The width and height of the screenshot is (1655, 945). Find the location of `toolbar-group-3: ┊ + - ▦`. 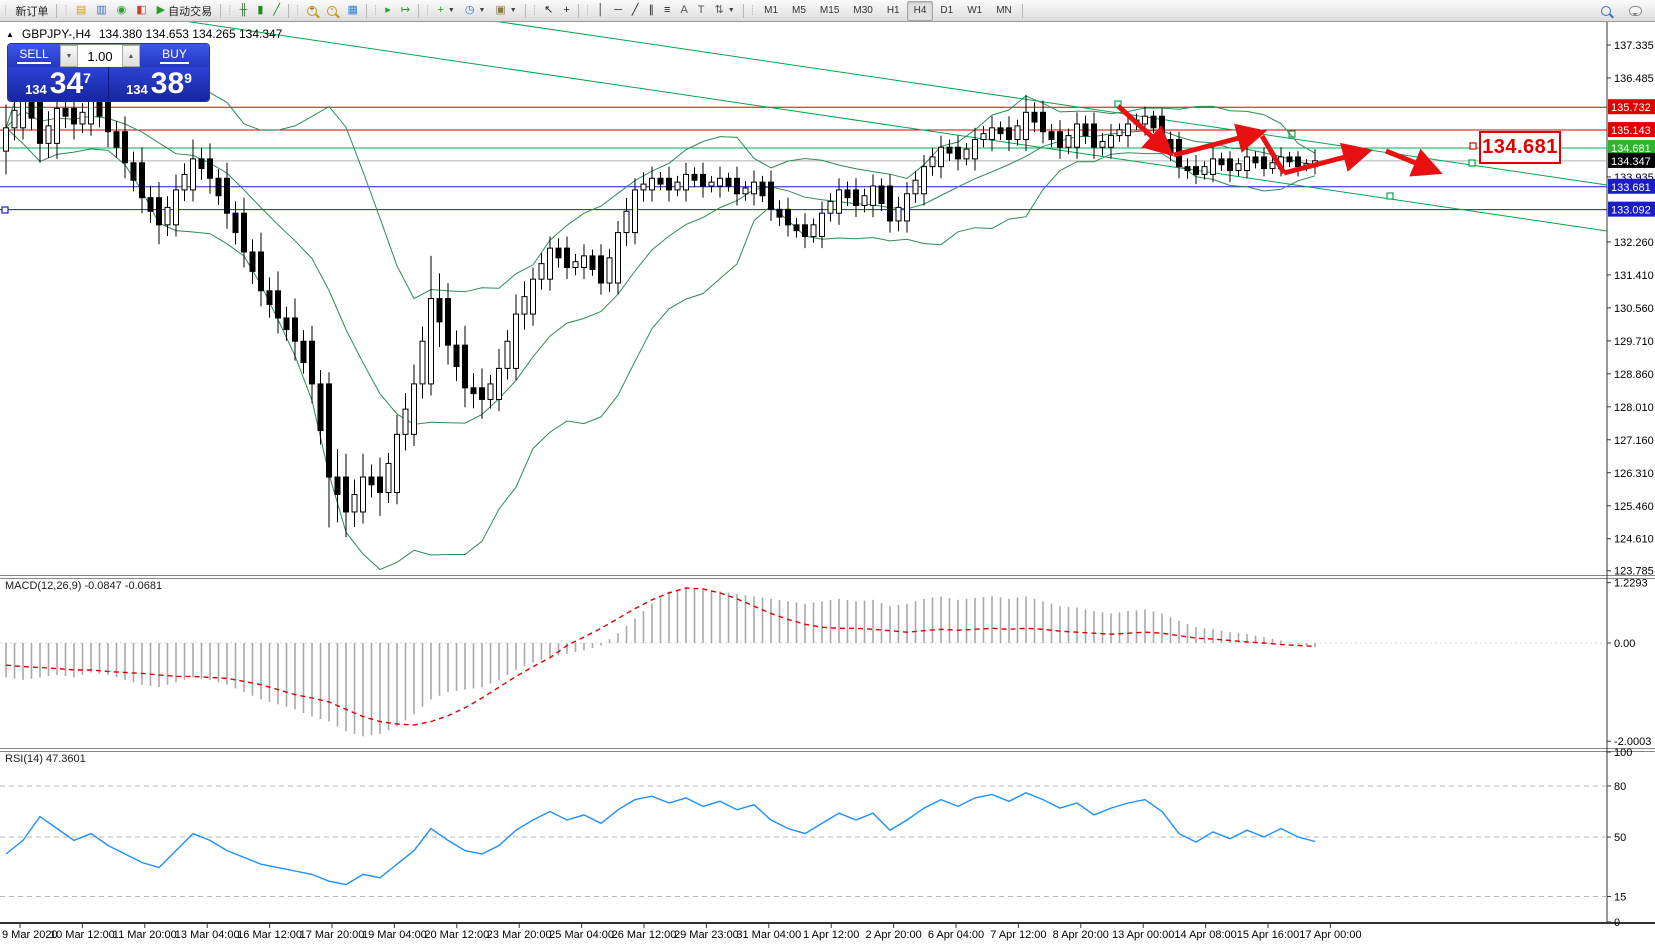

toolbar-group-3: ┊ + - ▦ is located at coordinates (327, 10).